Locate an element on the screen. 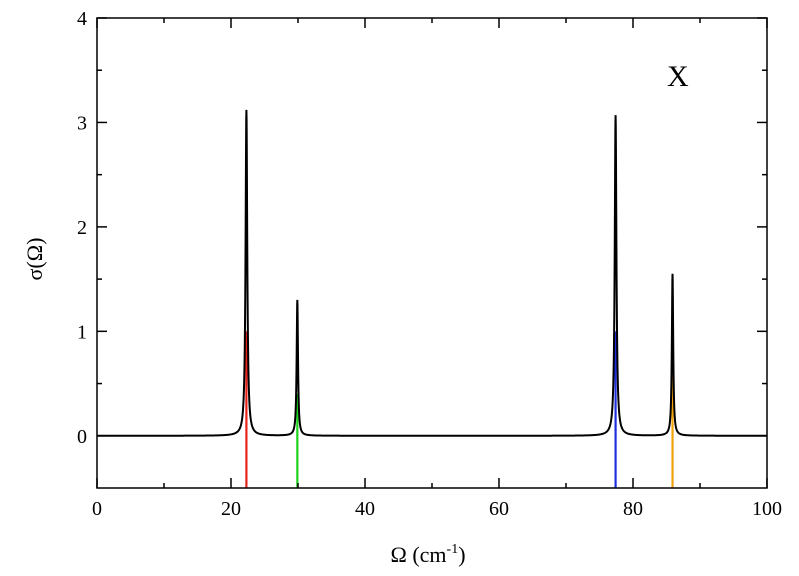 The height and width of the screenshot is (576, 799). y-tick-label: 2 is located at coordinates (82, 228).